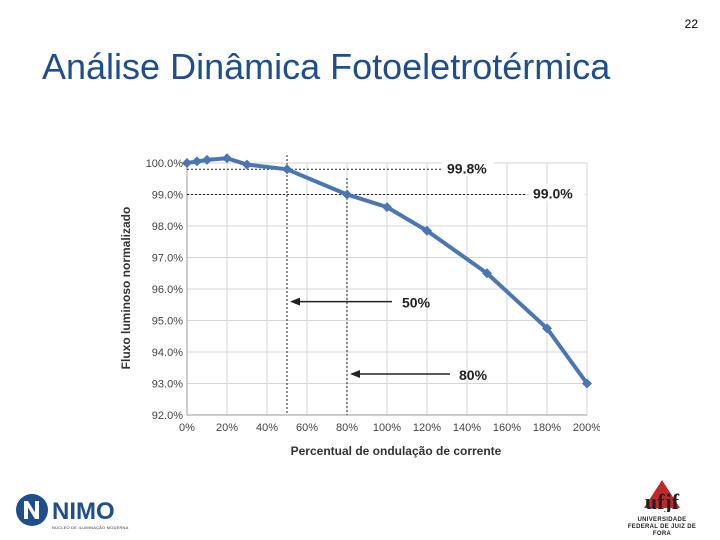 The image size is (720, 540). I want to click on x-tick-label: 180%, so click(547, 428).